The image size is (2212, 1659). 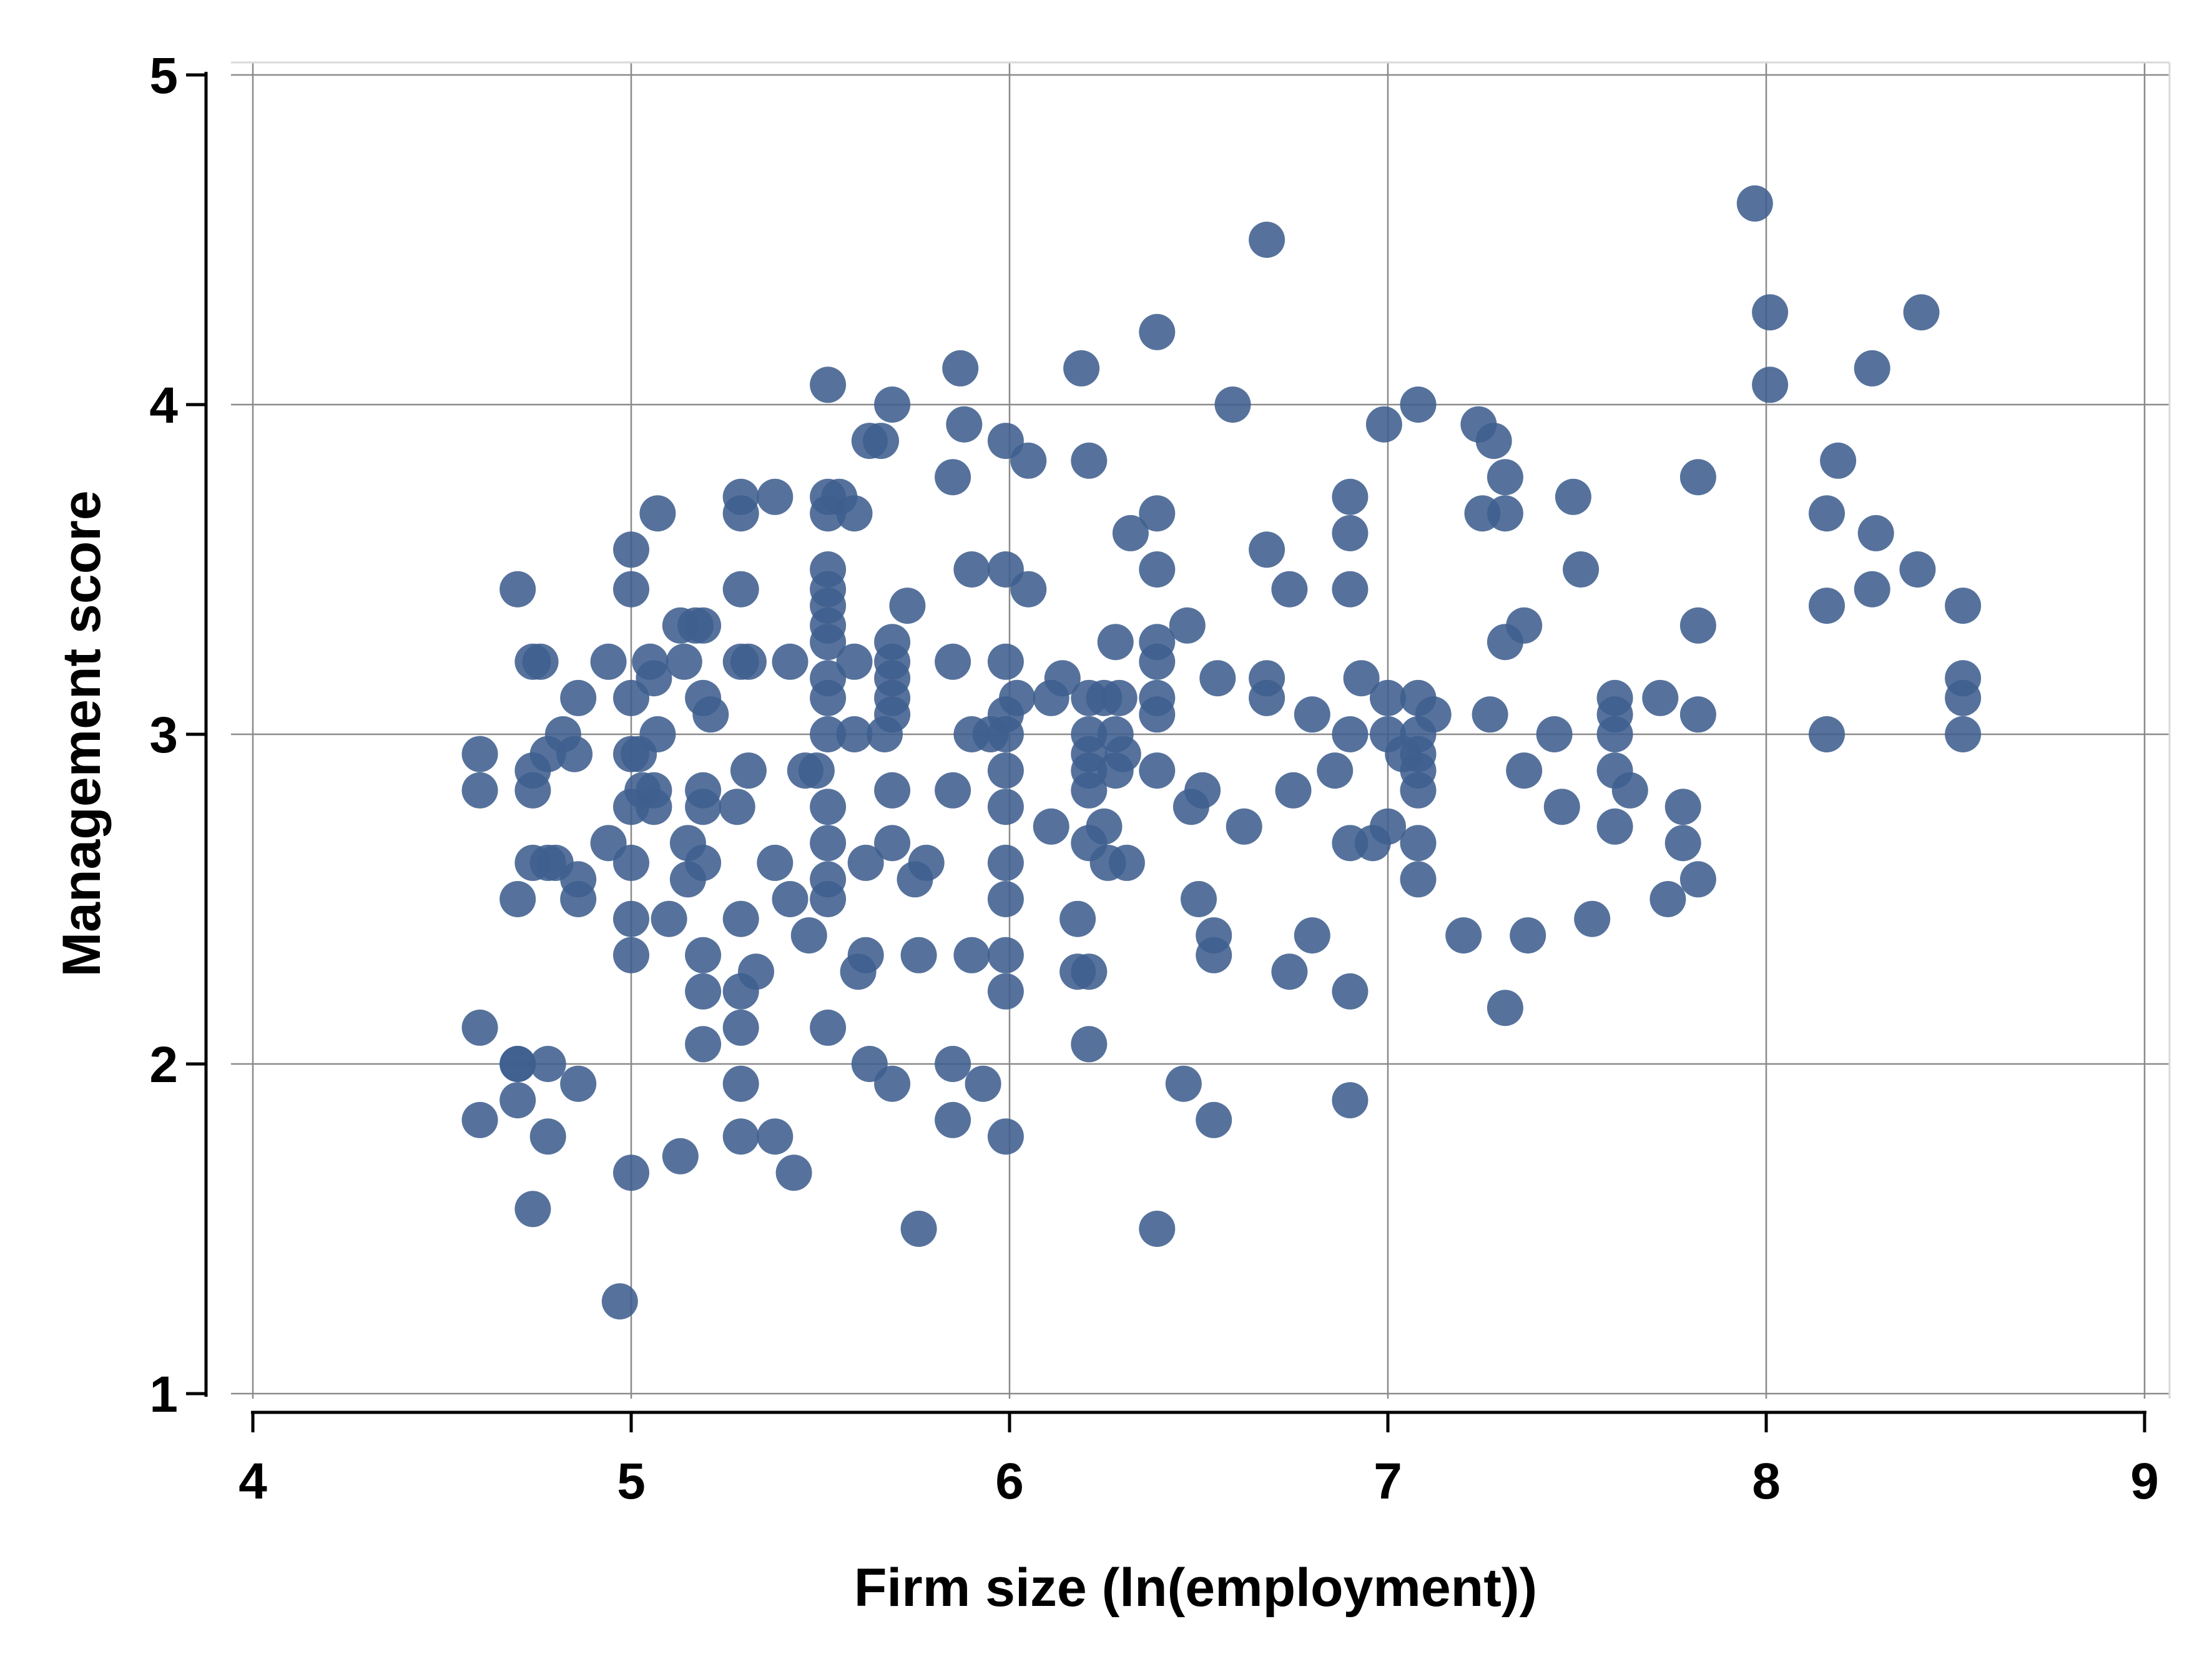 I want to click on x-tick-label: 7, so click(x=1388, y=1481).